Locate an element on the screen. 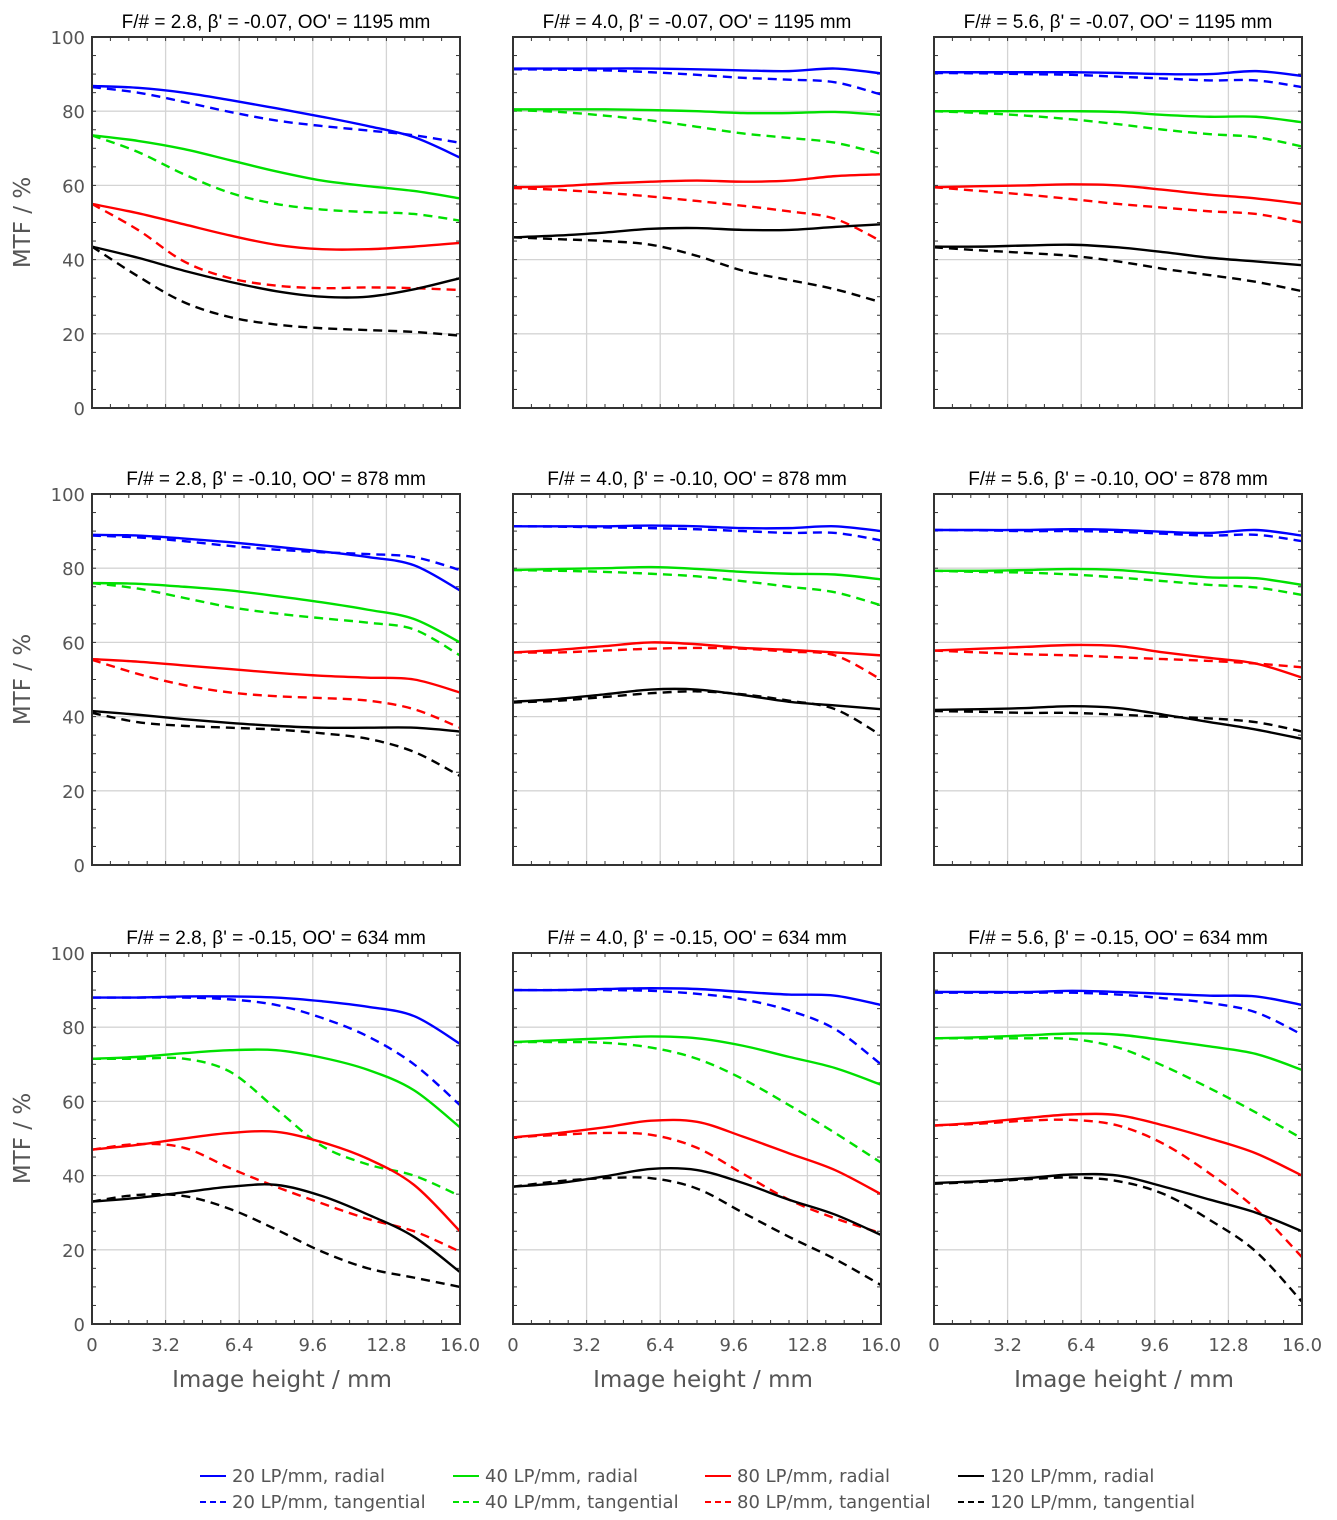  mtf-panel-3: F/# = 5.6, β' = -0.07, OO' = 1195 mm is located at coordinates (1118, 210).